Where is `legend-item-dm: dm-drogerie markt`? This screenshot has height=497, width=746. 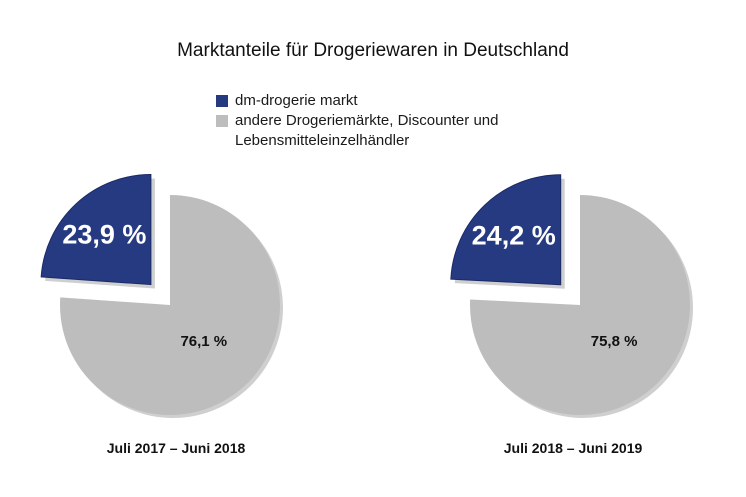 legend-item-dm: dm-drogerie markt is located at coordinates (357, 101).